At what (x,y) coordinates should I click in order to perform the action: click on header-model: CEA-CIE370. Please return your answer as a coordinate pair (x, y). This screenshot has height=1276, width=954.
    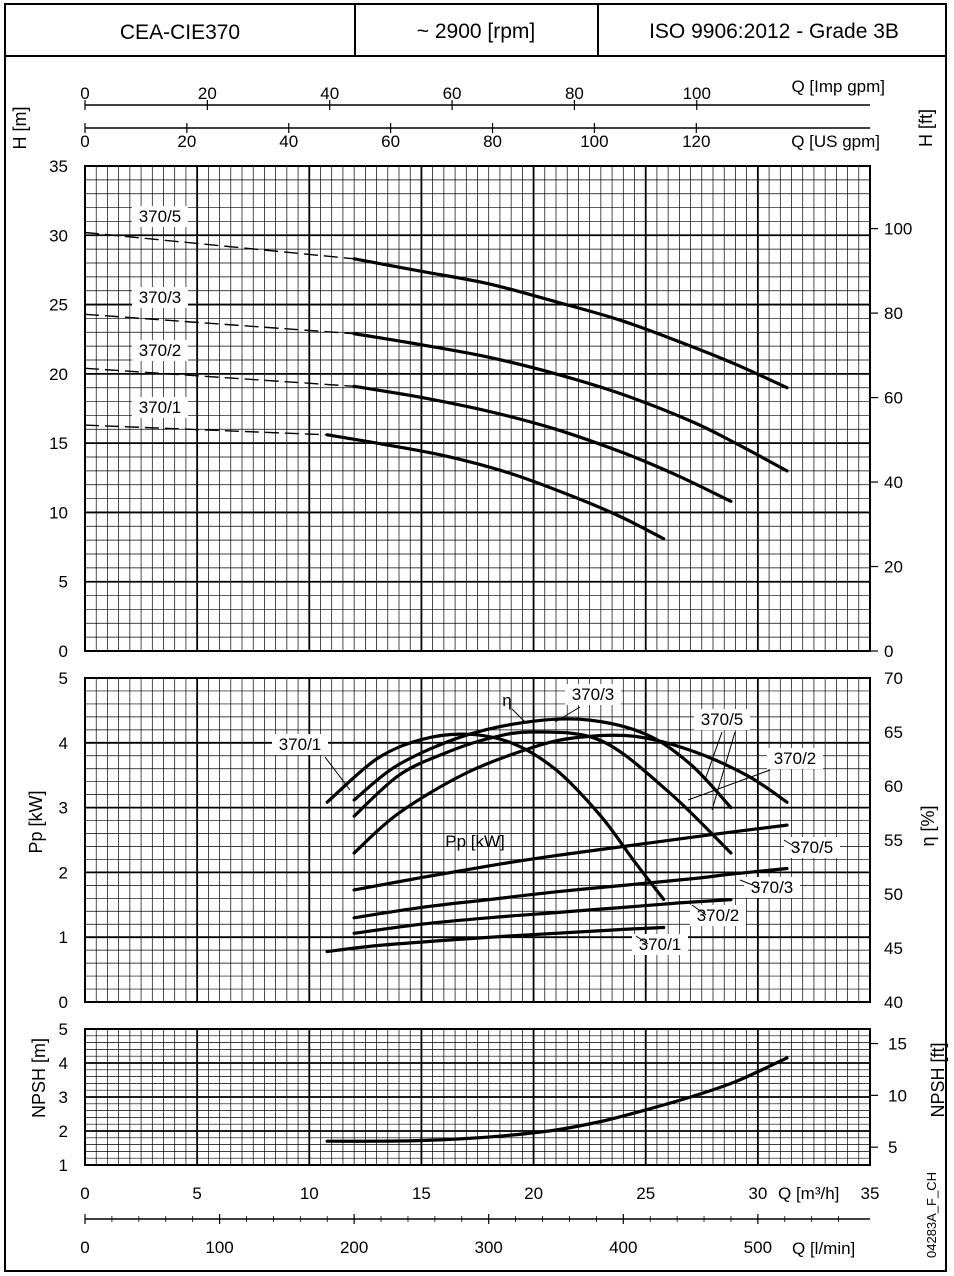
    Looking at the image, I should click on (180, 32).